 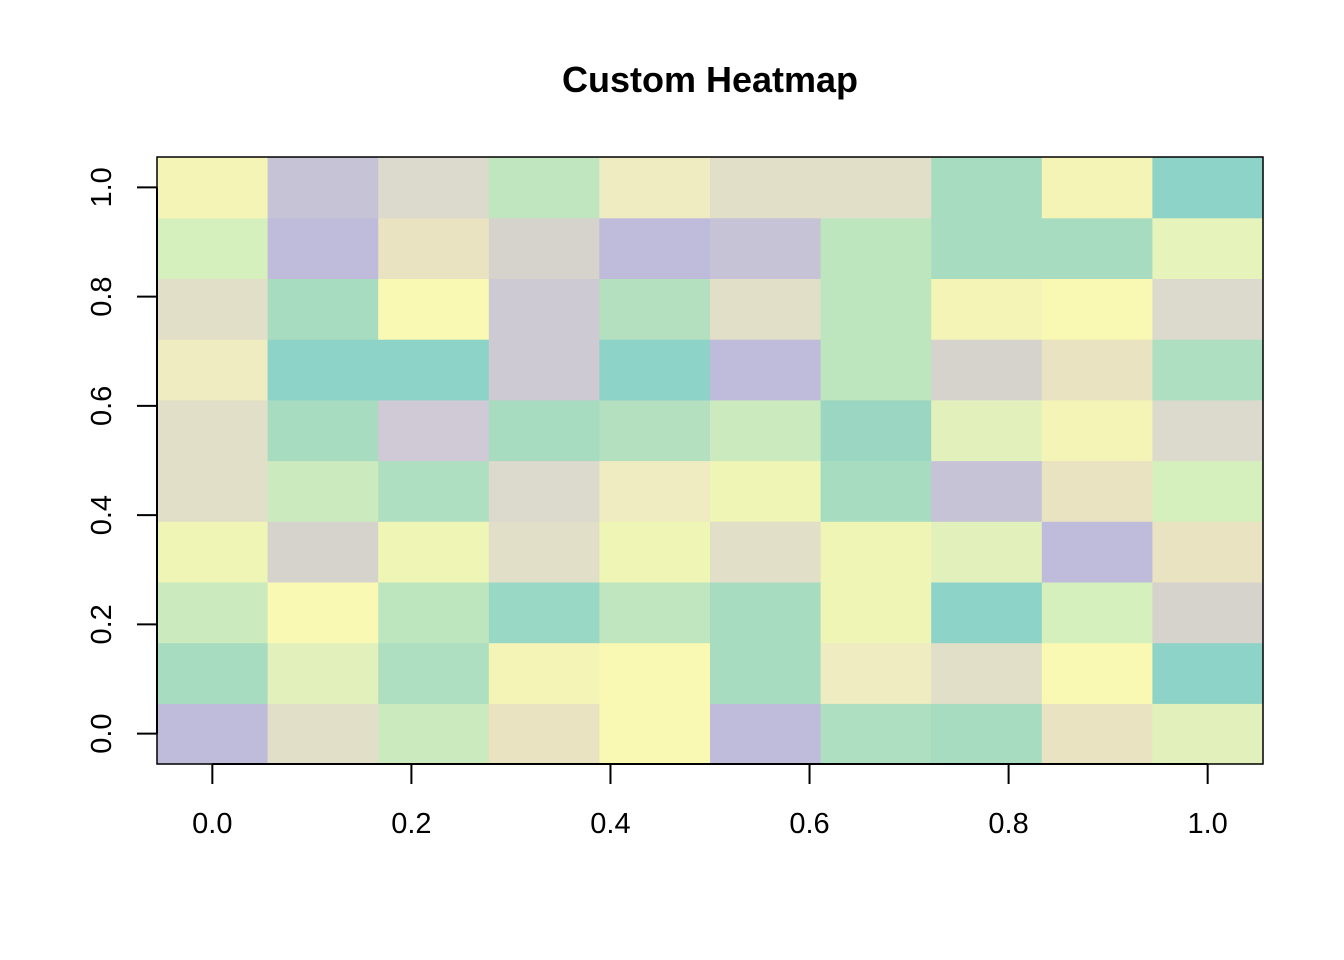 I want to click on x-tick-label: 0.6, so click(x=809, y=824).